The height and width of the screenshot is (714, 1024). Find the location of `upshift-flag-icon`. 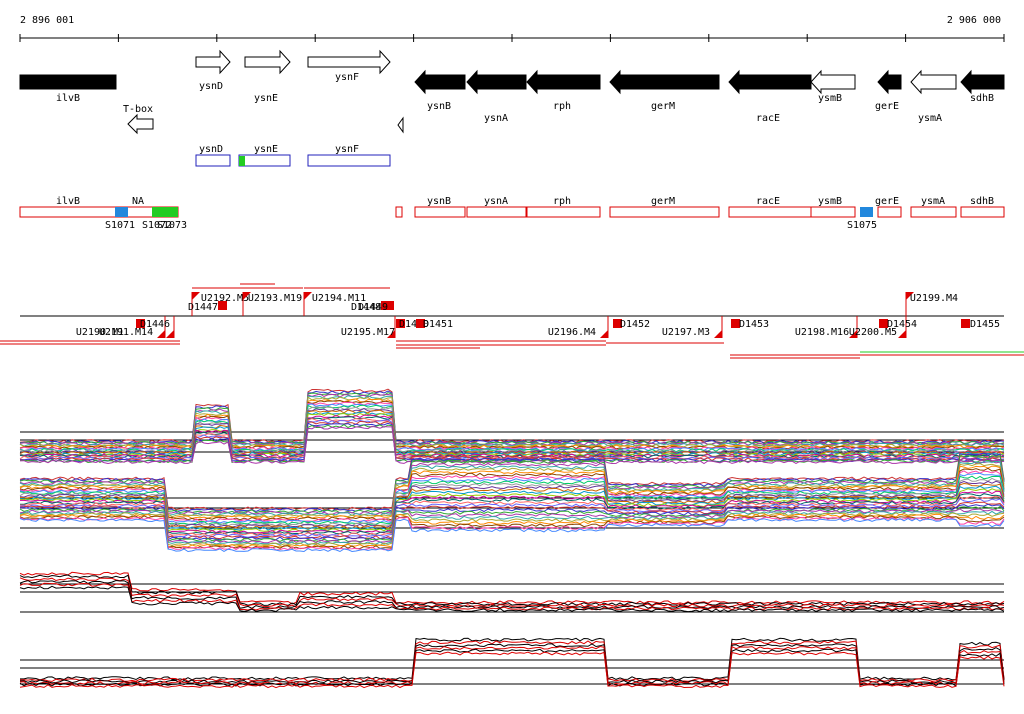

upshift-flag-icon is located at coordinates (910, 296).